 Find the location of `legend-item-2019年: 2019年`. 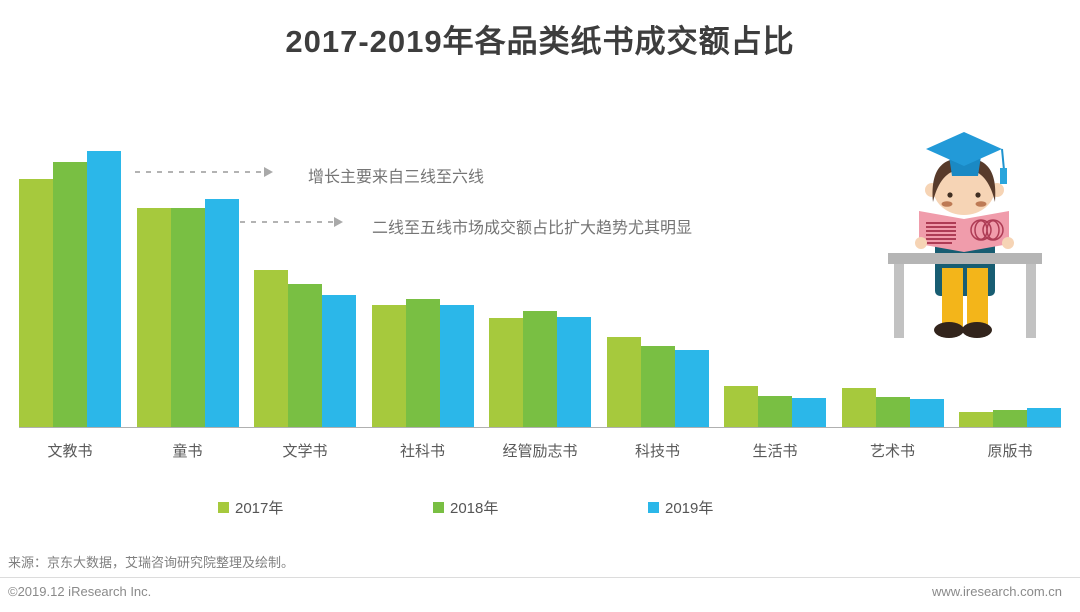

legend-item-2019年: 2019年 is located at coordinates (755, 507).